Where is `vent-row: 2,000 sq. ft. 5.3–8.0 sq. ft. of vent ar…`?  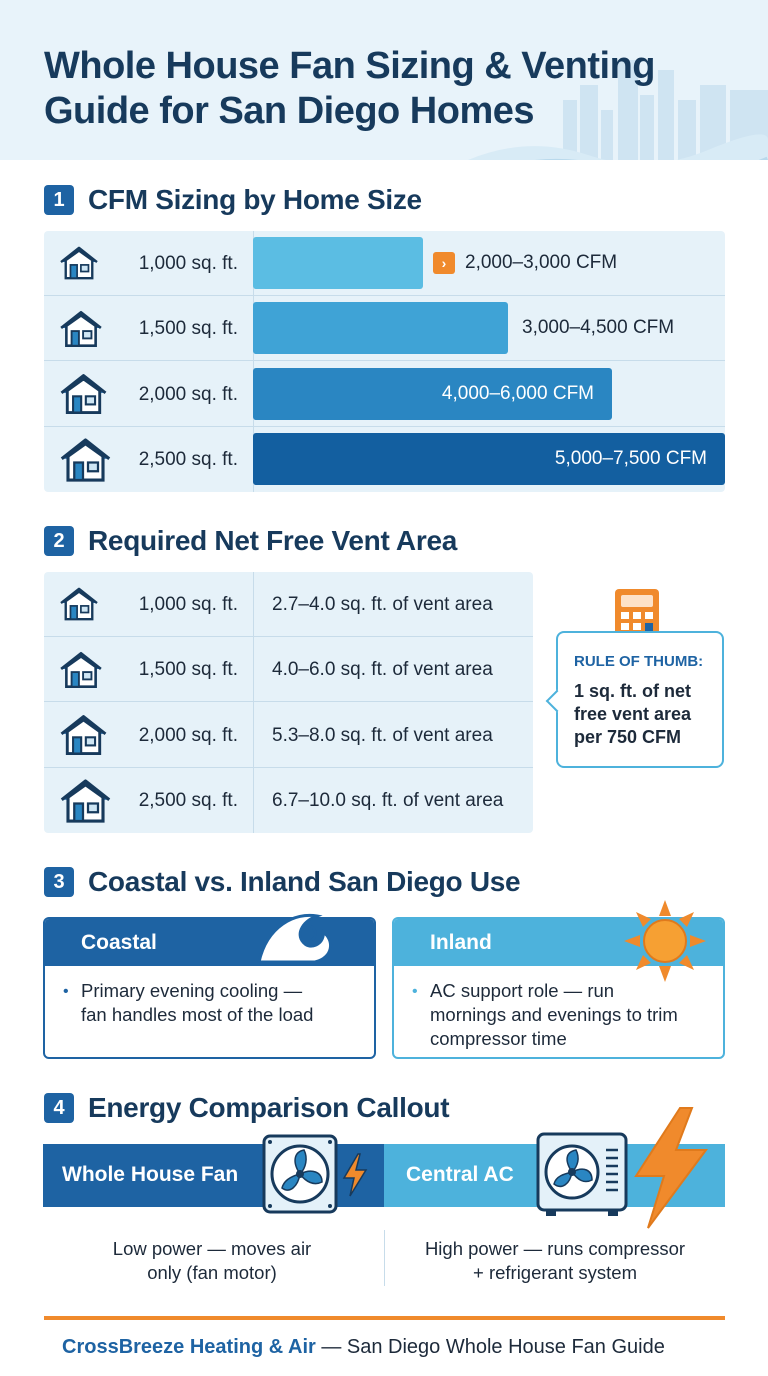
vent-row: 2,000 sq. ft. 5.3–8.0 sq. ft. of vent ar… is located at coordinates (288, 735).